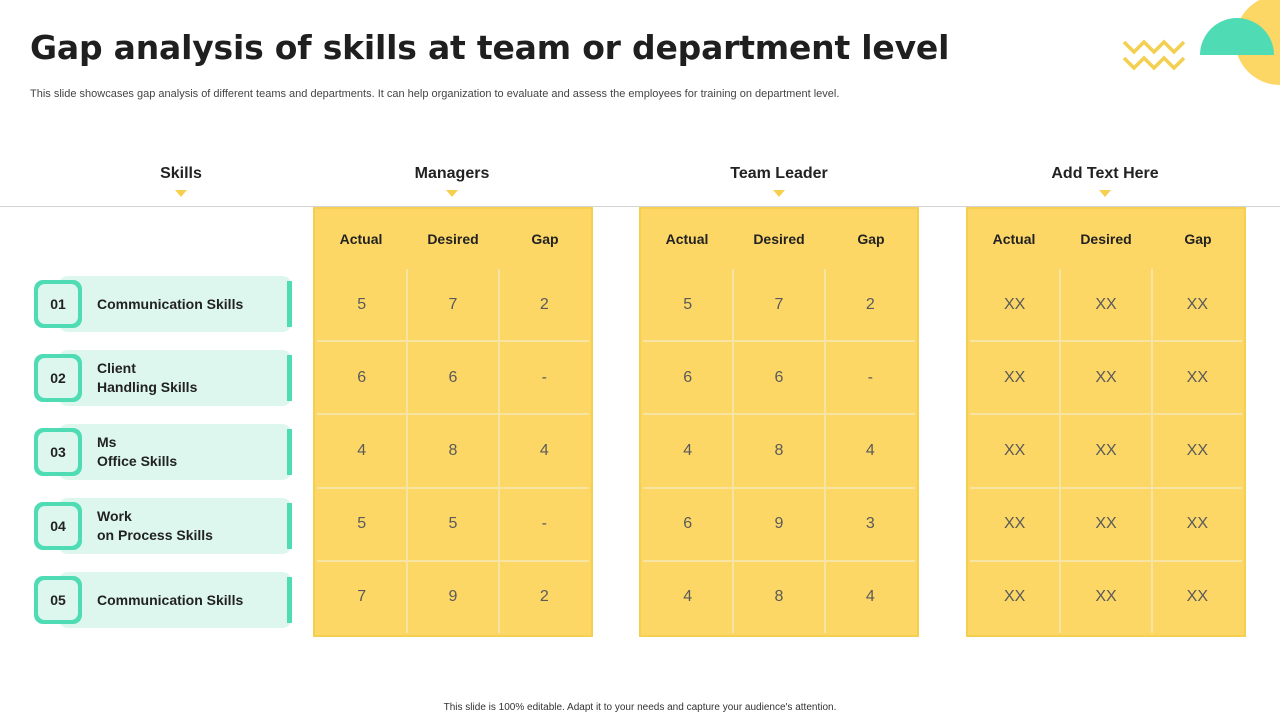 Image resolution: width=1280 pixels, height=720 pixels. Describe the element at coordinates (155, 525) in the screenshot. I see `skill-label: Work on Process Skills` at that location.